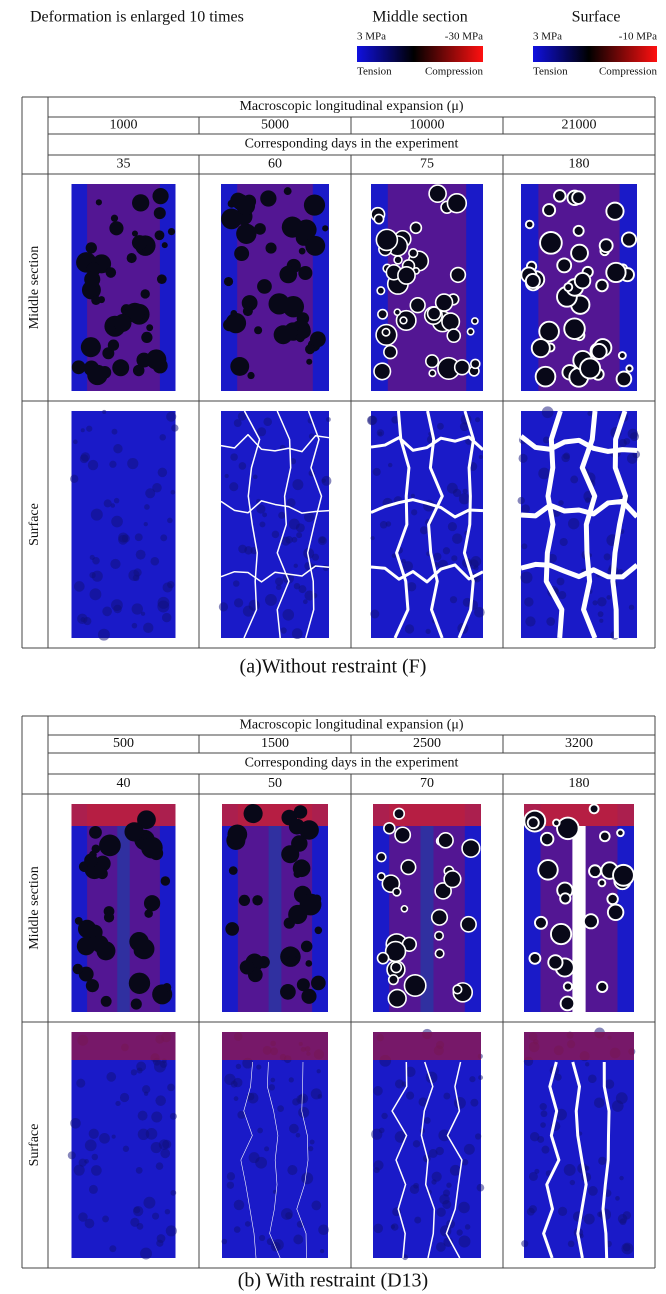 The height and width of the screenshot is (1294, 666). I want to click on days-value: 60, so click(275, 164).